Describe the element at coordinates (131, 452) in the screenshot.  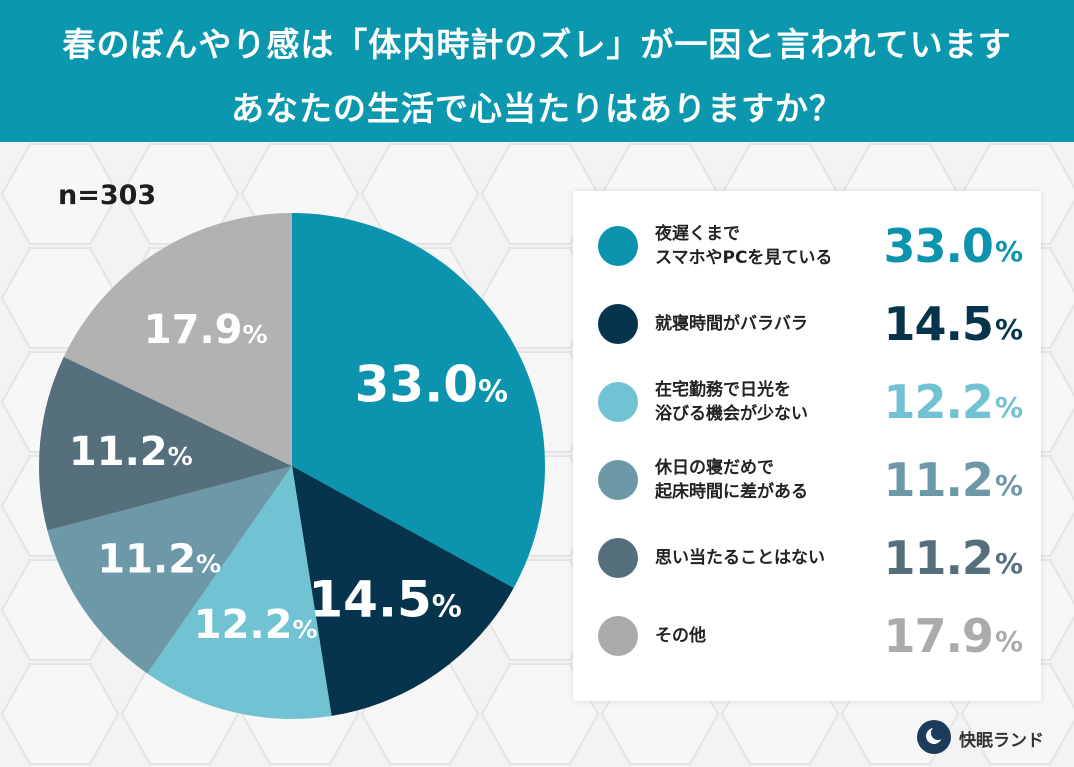
I see `slice-label-4: 11.2%` at that location.